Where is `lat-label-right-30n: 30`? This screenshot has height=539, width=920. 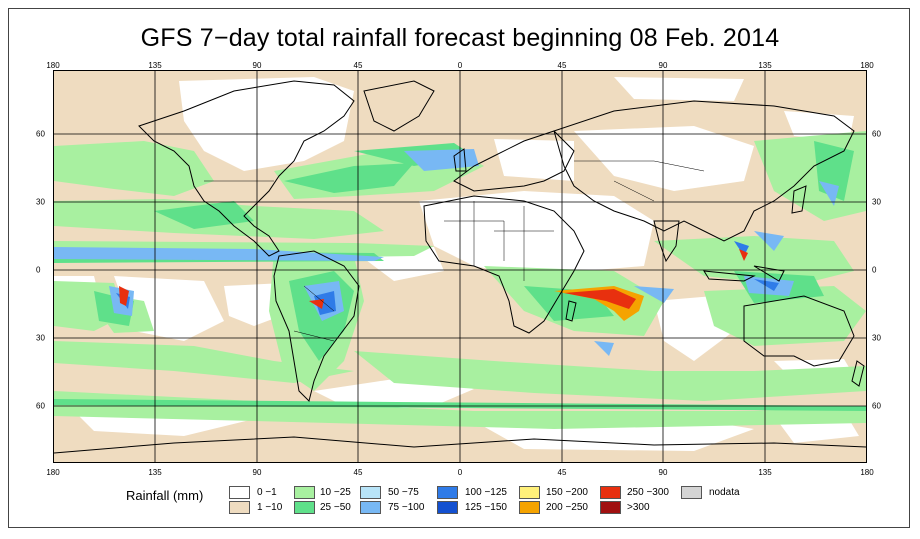
lat-label-right-30n: 30 is located at coordinates (876, 202).